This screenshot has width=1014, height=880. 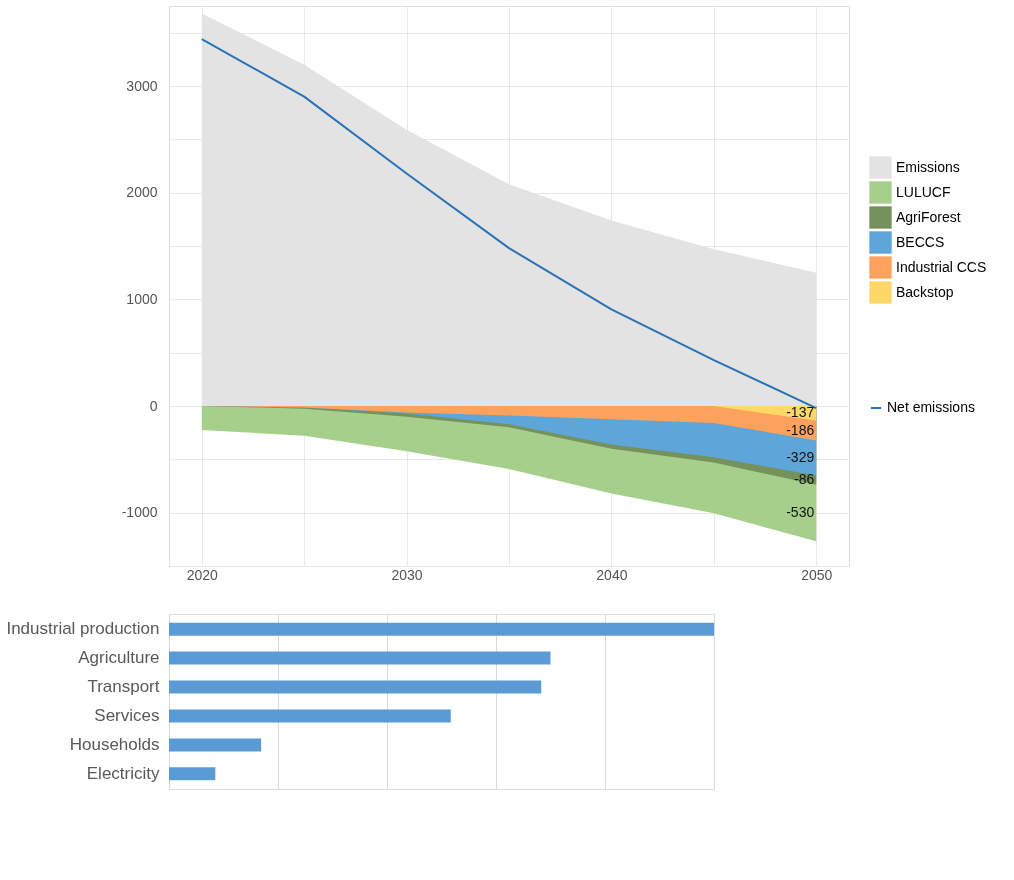 What do you see at coordinates (928, 166) in the screenshot?
I see `legend-label: Emissions` at bounding box center [928, 166].